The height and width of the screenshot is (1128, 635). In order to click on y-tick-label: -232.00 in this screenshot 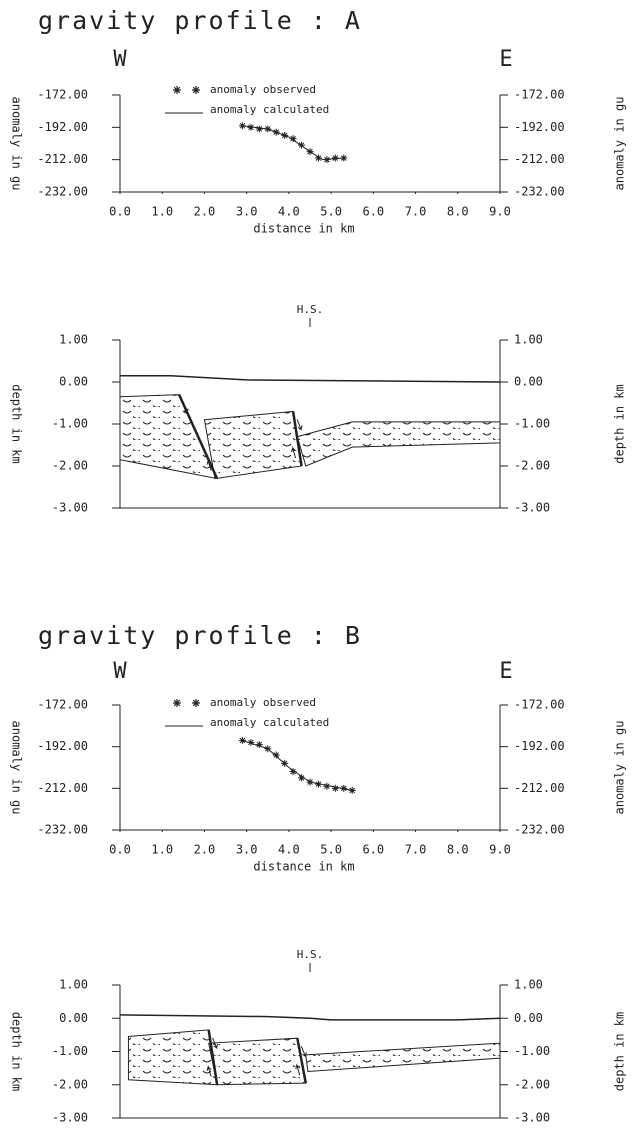, I will do `click(62, 830)`.